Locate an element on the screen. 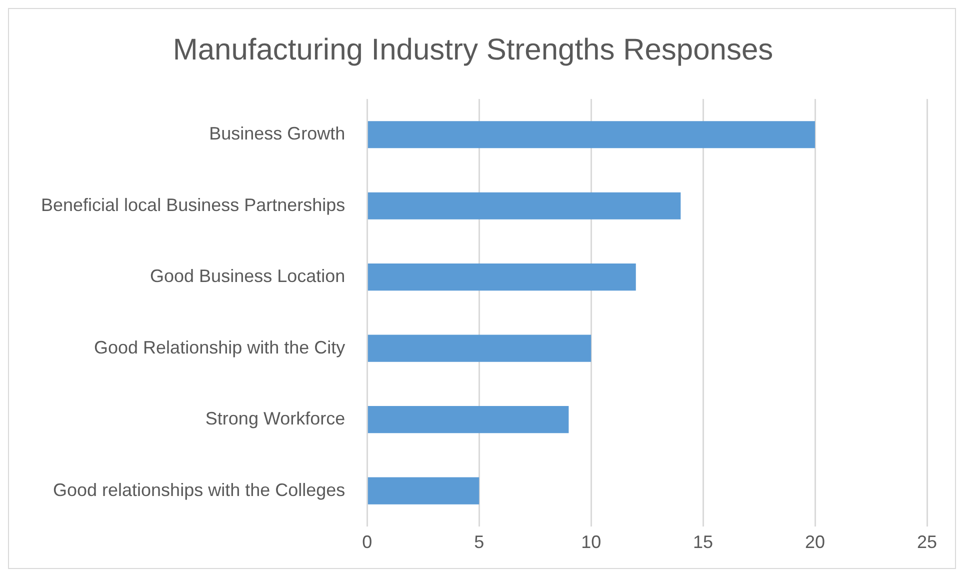  y-tick-label: Business Growth is located at coordinates (277, 134).